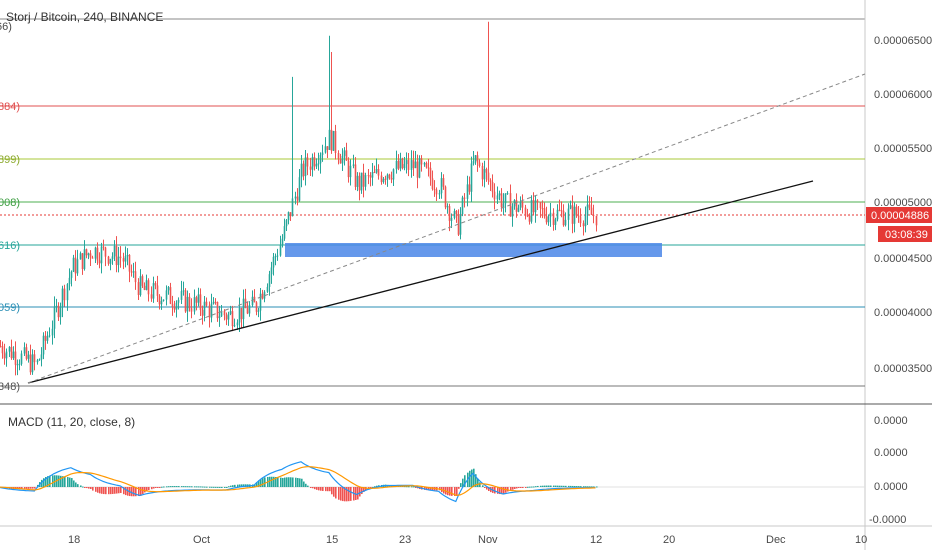  I want to click on macd-tick: 0.0000, so click(891, 421).